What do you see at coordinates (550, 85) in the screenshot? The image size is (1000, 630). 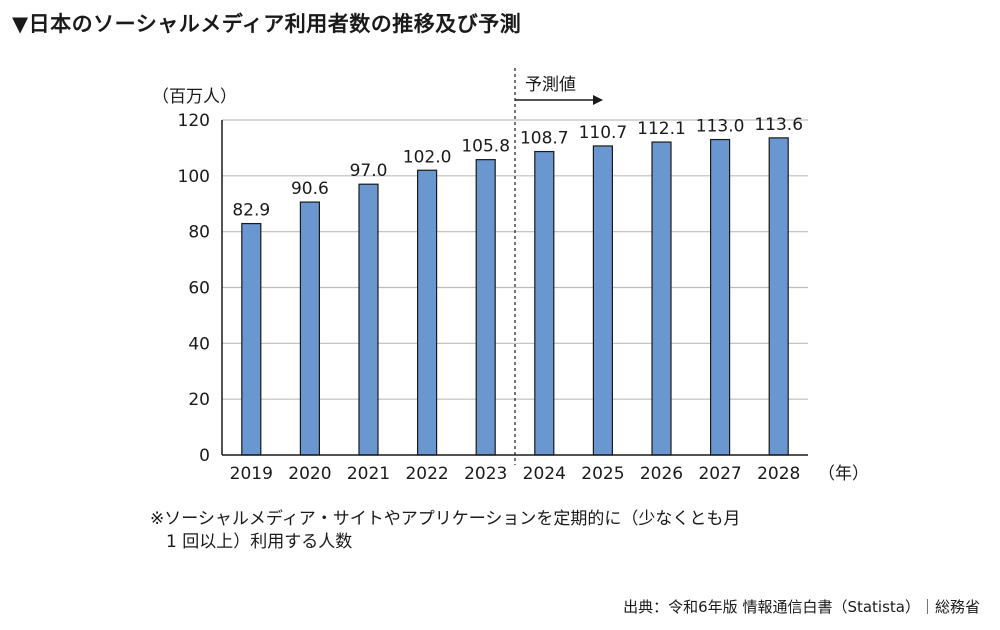 I see `forecast-label: 予測値` at bounding box center [550, 85].